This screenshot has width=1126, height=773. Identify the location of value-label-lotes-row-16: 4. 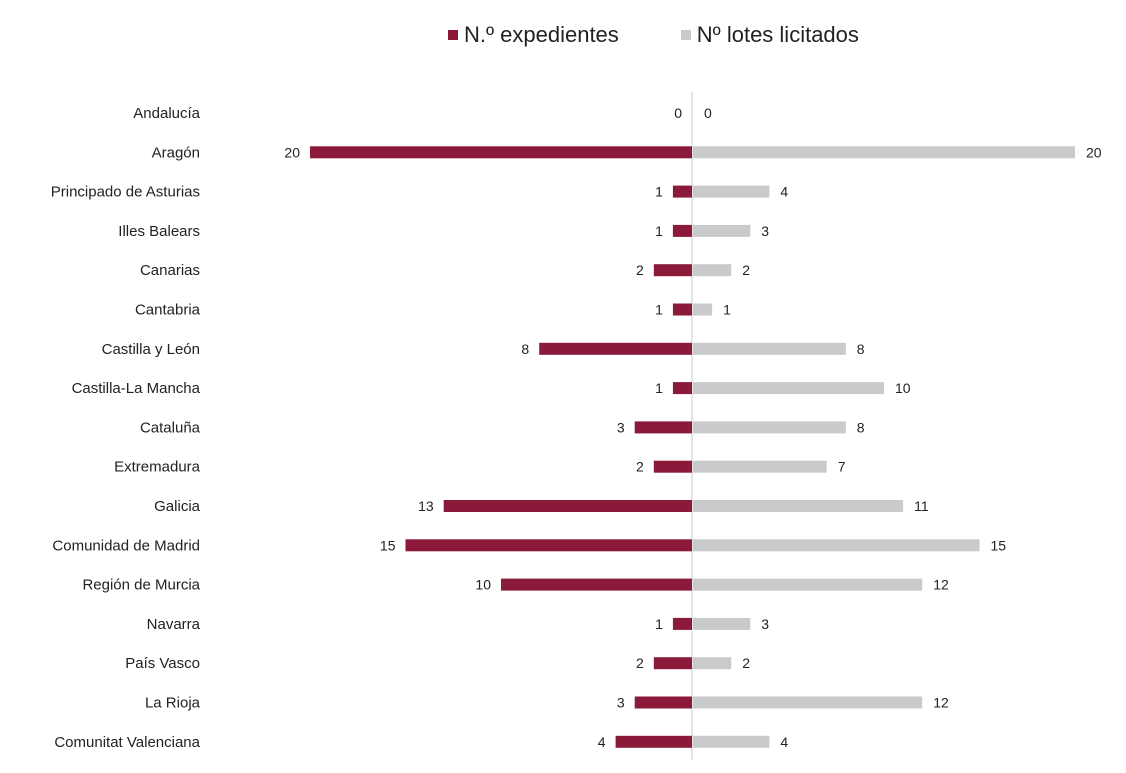
(784, 742).